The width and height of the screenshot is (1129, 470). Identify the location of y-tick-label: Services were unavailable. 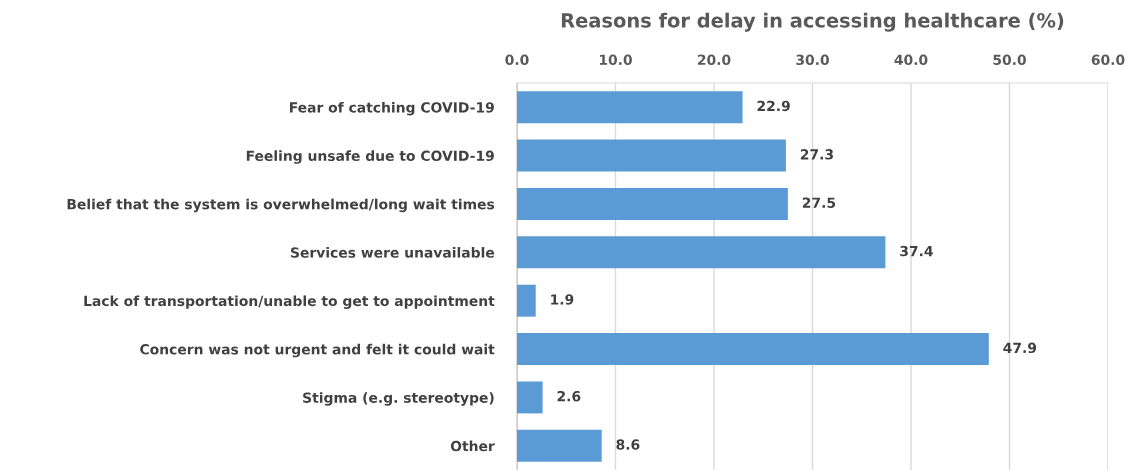
(392, 252).